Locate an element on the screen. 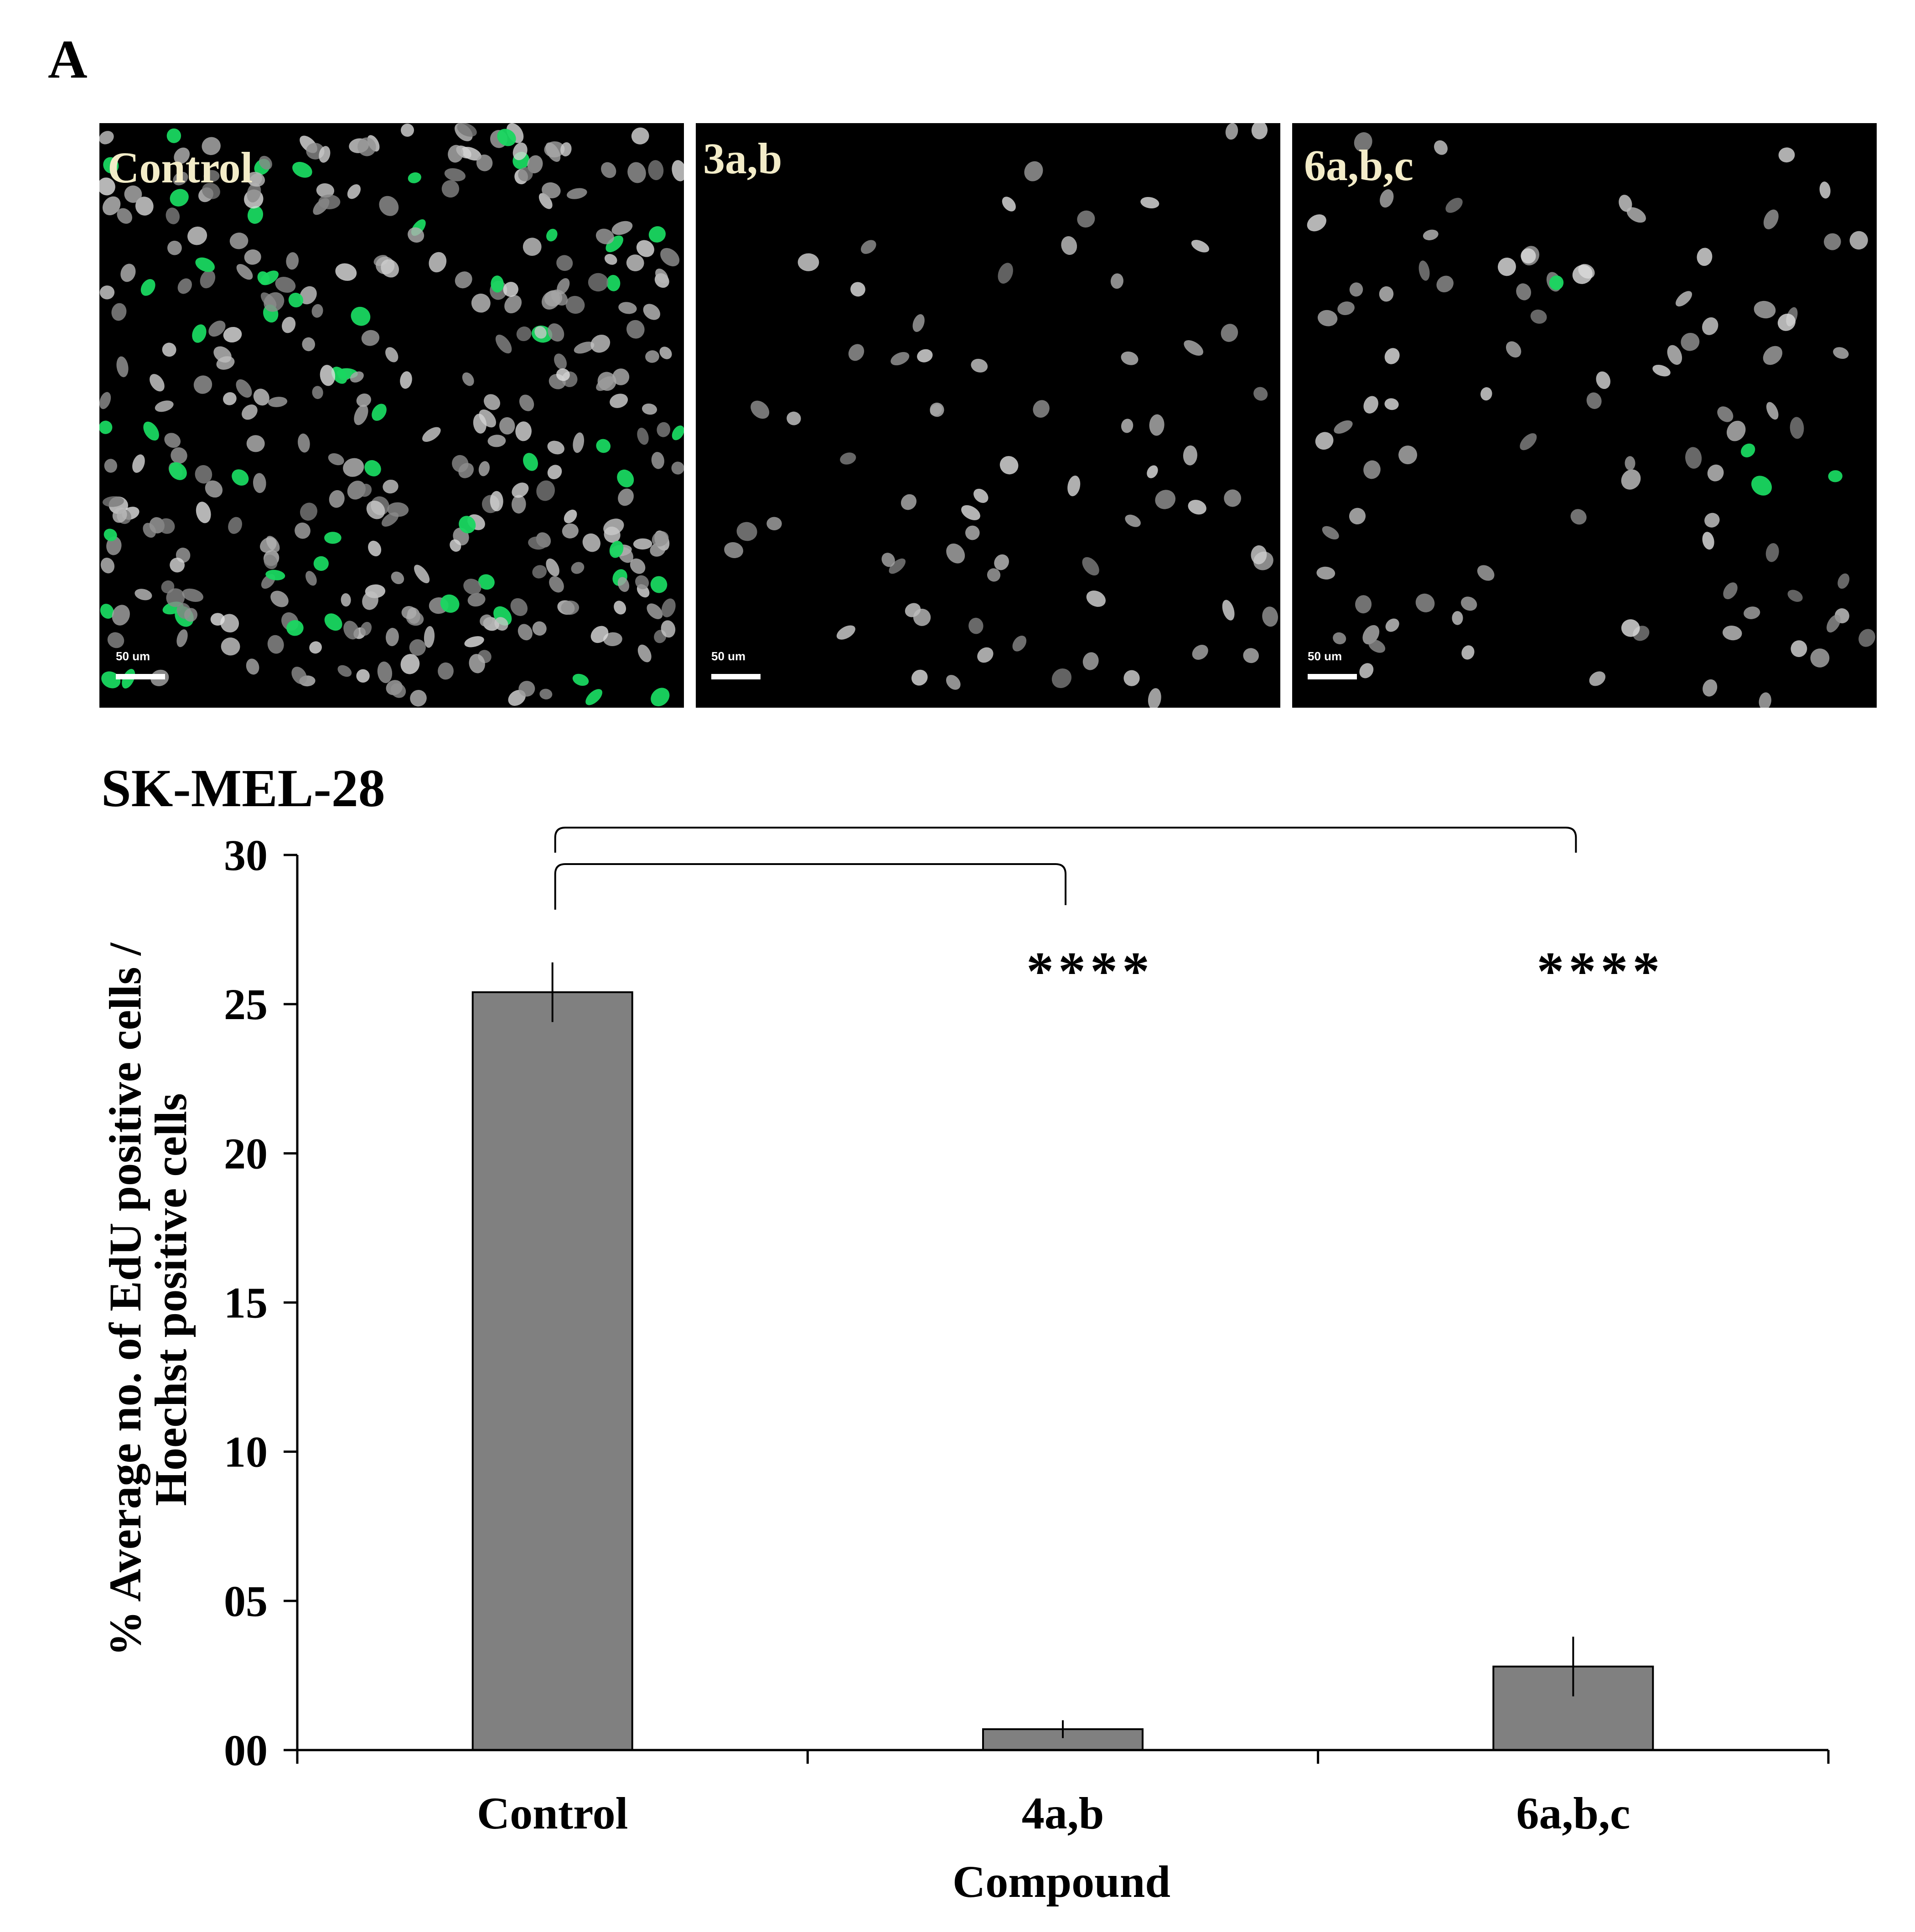 The height and width of the screenshot is (1932, 1915). x-tick-label: Control is located at coordinates (552, 1813).